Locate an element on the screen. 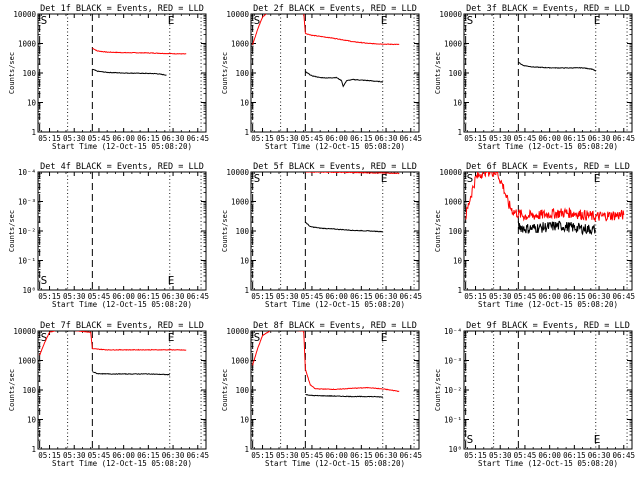 The height and width of the screenshot is (480, 640). panel-title: Det 6f BLACK = Events, RED = LLD is located at coordinates (548, 167).